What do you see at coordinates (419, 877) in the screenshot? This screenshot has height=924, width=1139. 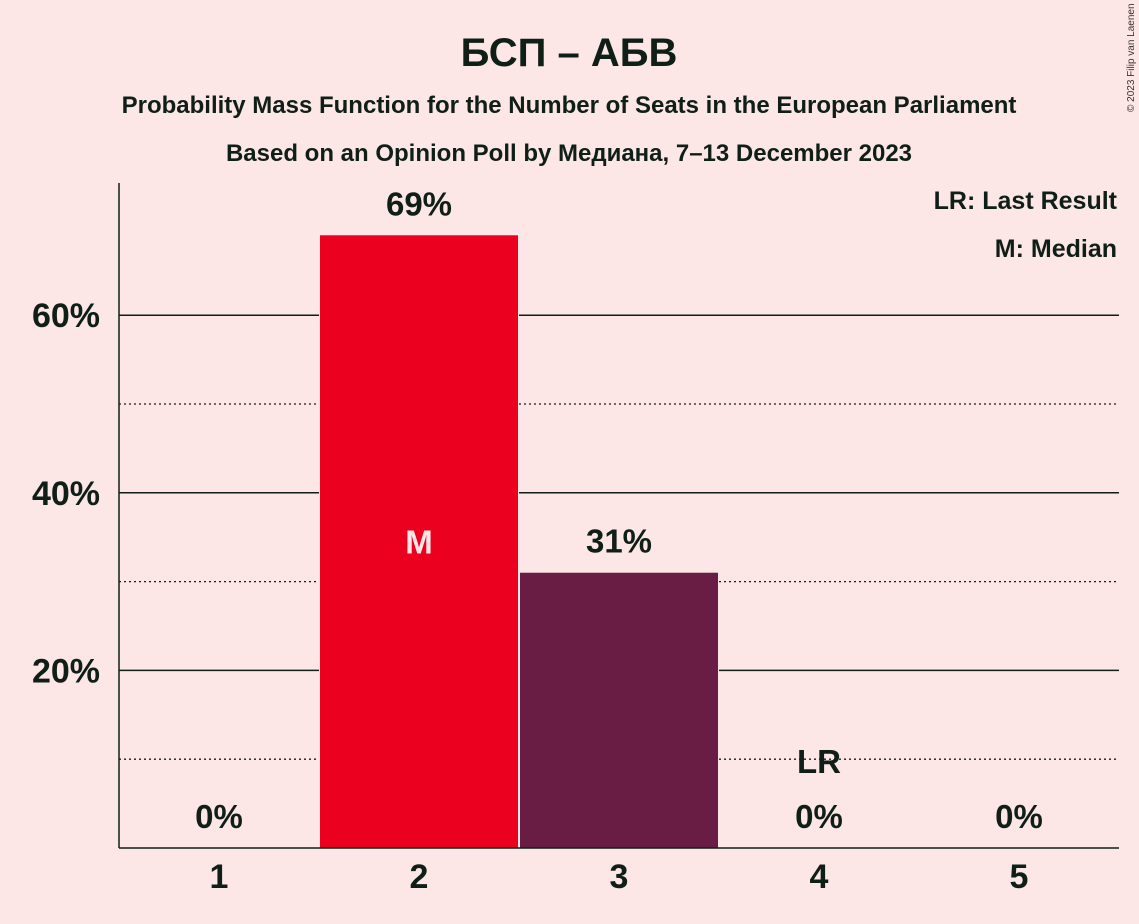 I see `x-tick-label: 2` at bounding box center [419, 877].